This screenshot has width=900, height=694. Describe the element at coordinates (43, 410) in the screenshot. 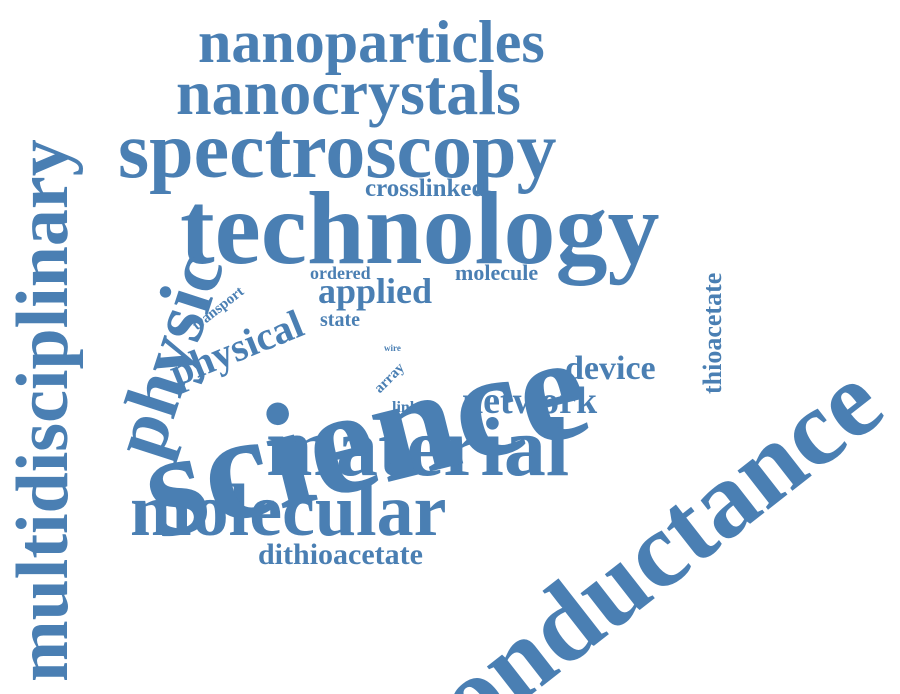

I see `word-multidisciplinary: multidisciplinary` at that location.